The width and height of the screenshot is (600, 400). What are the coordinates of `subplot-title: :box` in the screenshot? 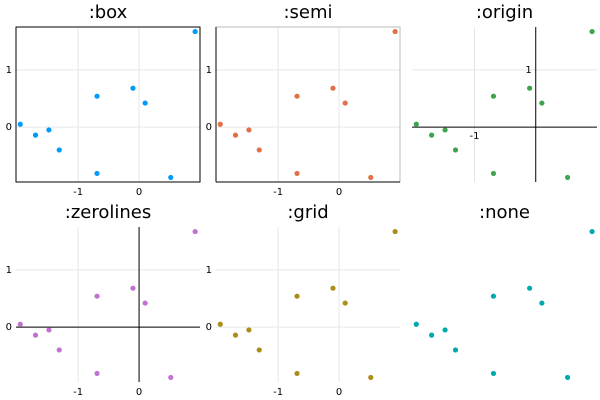 It's located at (108, 12).